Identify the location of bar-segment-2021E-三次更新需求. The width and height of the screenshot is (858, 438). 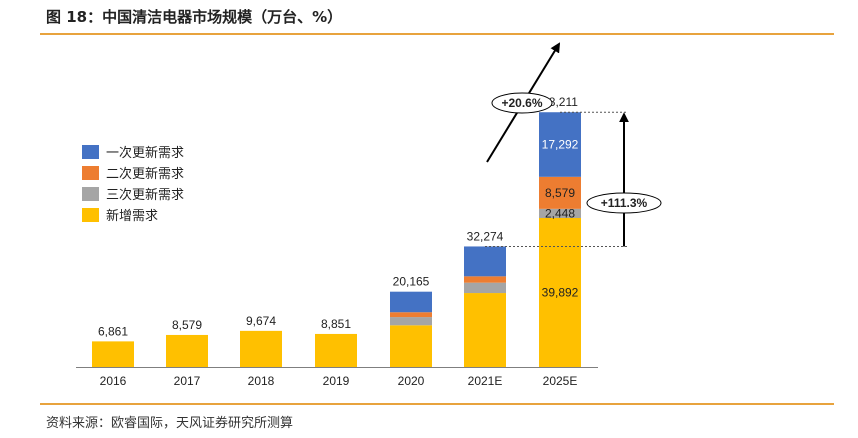
(485, 288).